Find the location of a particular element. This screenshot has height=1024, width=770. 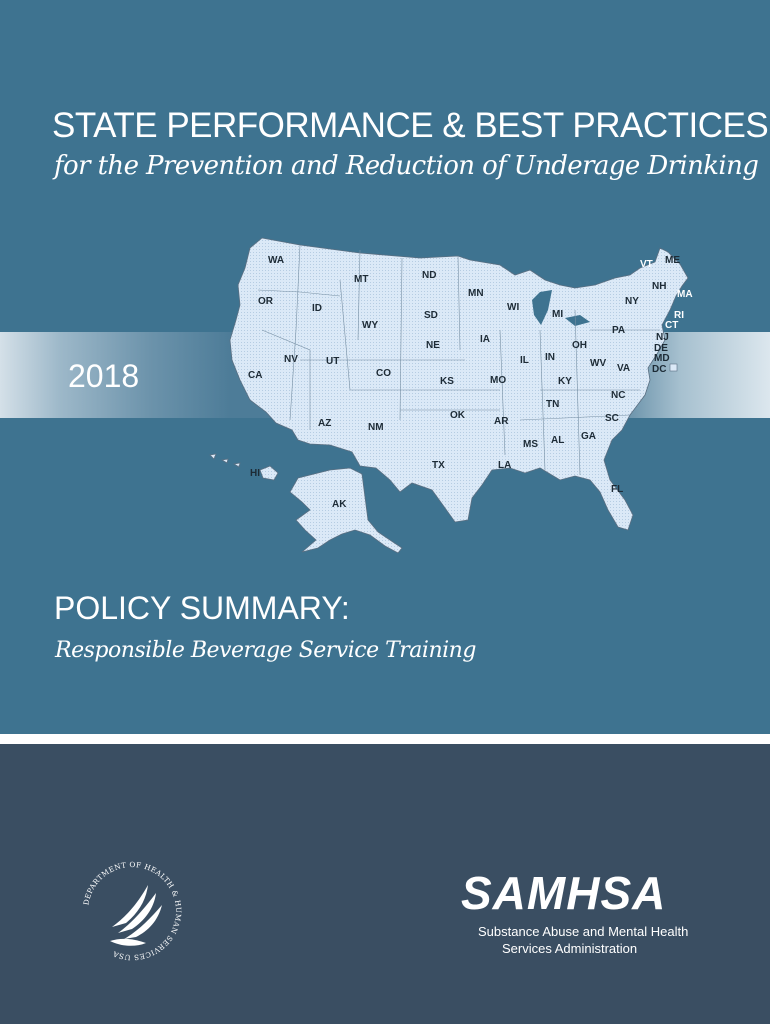

state-label: WA is located at coordinates (276, 260).